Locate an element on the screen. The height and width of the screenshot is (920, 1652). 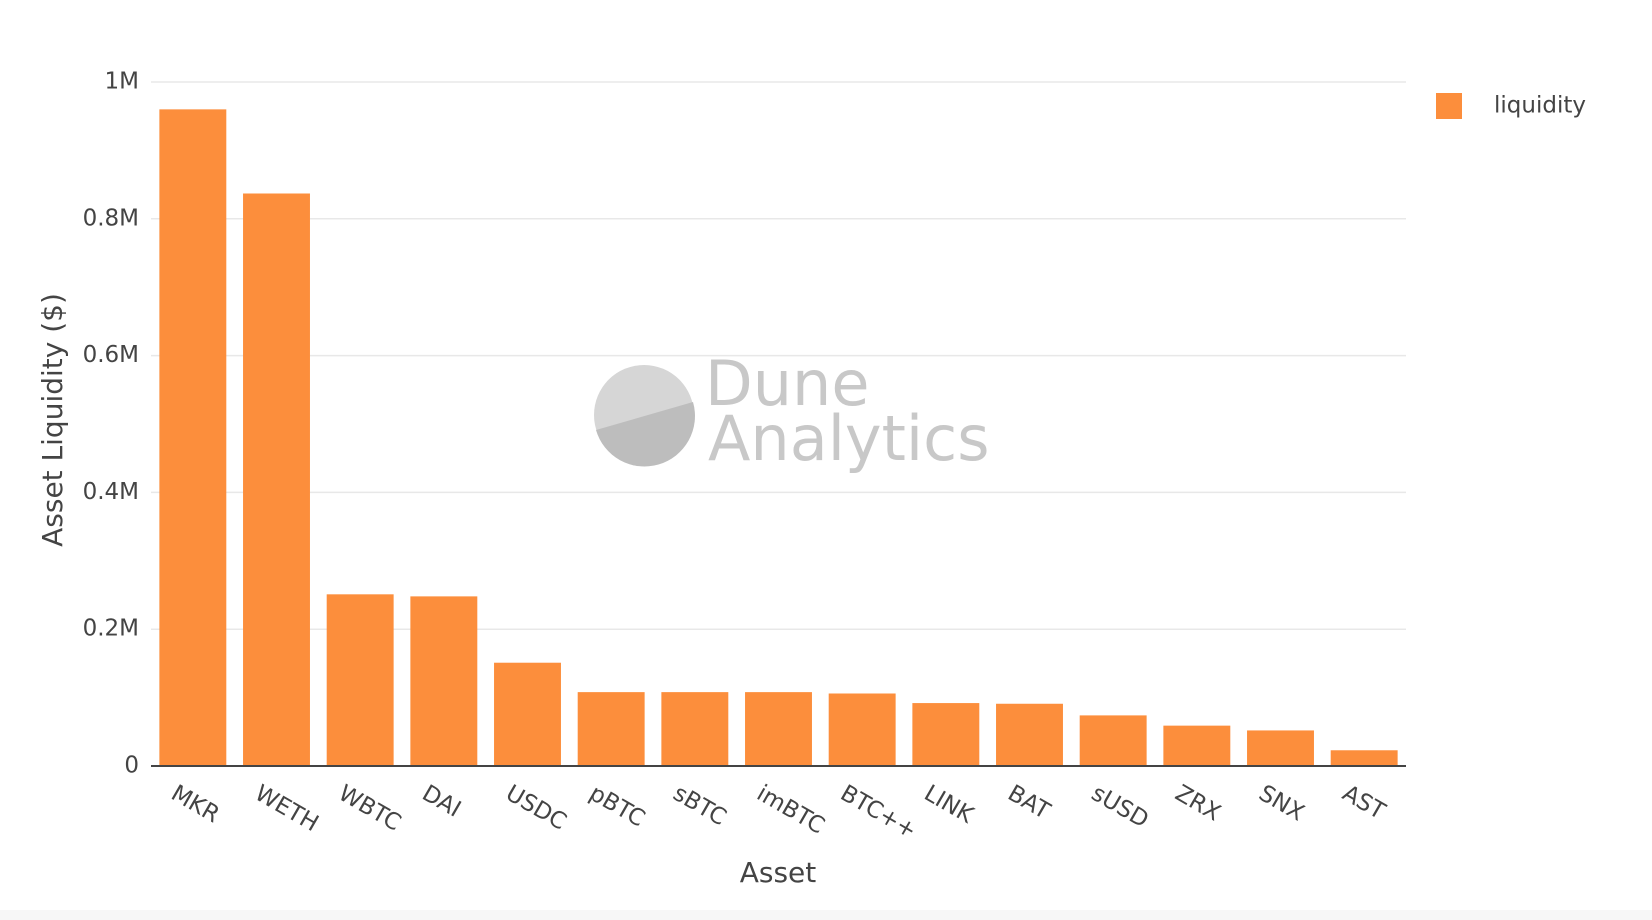
watermark: Dune Analytics is located at coordinates (792, 411).